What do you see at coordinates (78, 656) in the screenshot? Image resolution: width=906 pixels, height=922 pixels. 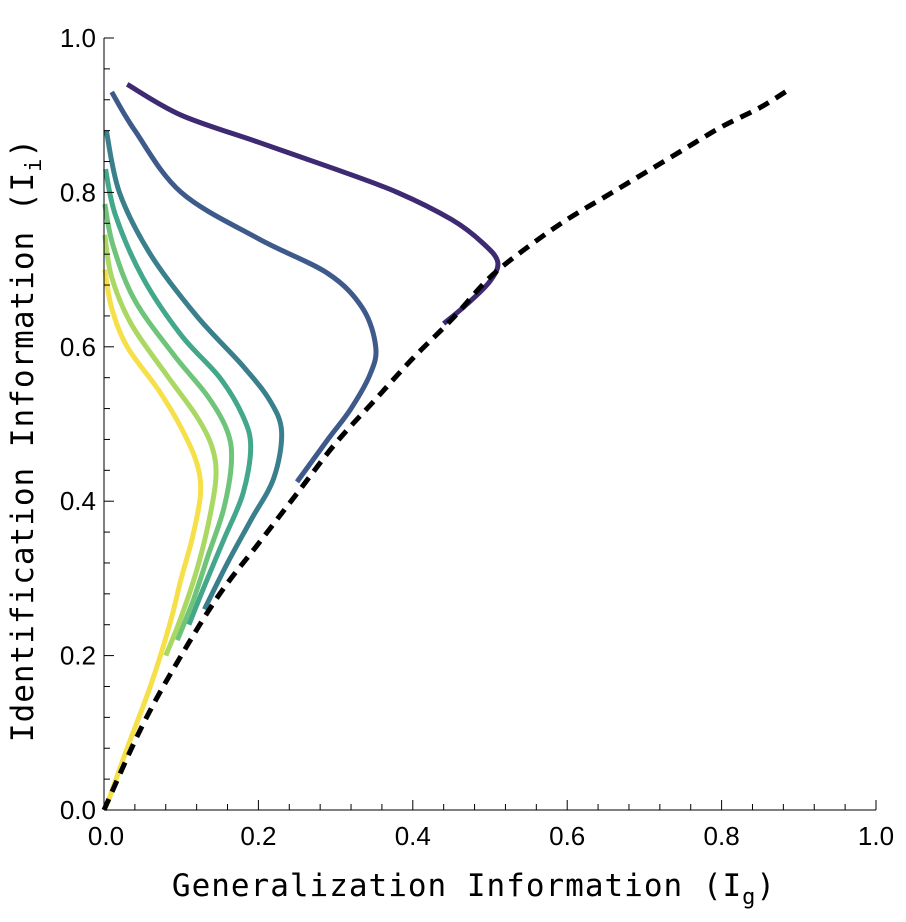 I see `y-tick-label: 0.2` at bounding box center [78, 656].